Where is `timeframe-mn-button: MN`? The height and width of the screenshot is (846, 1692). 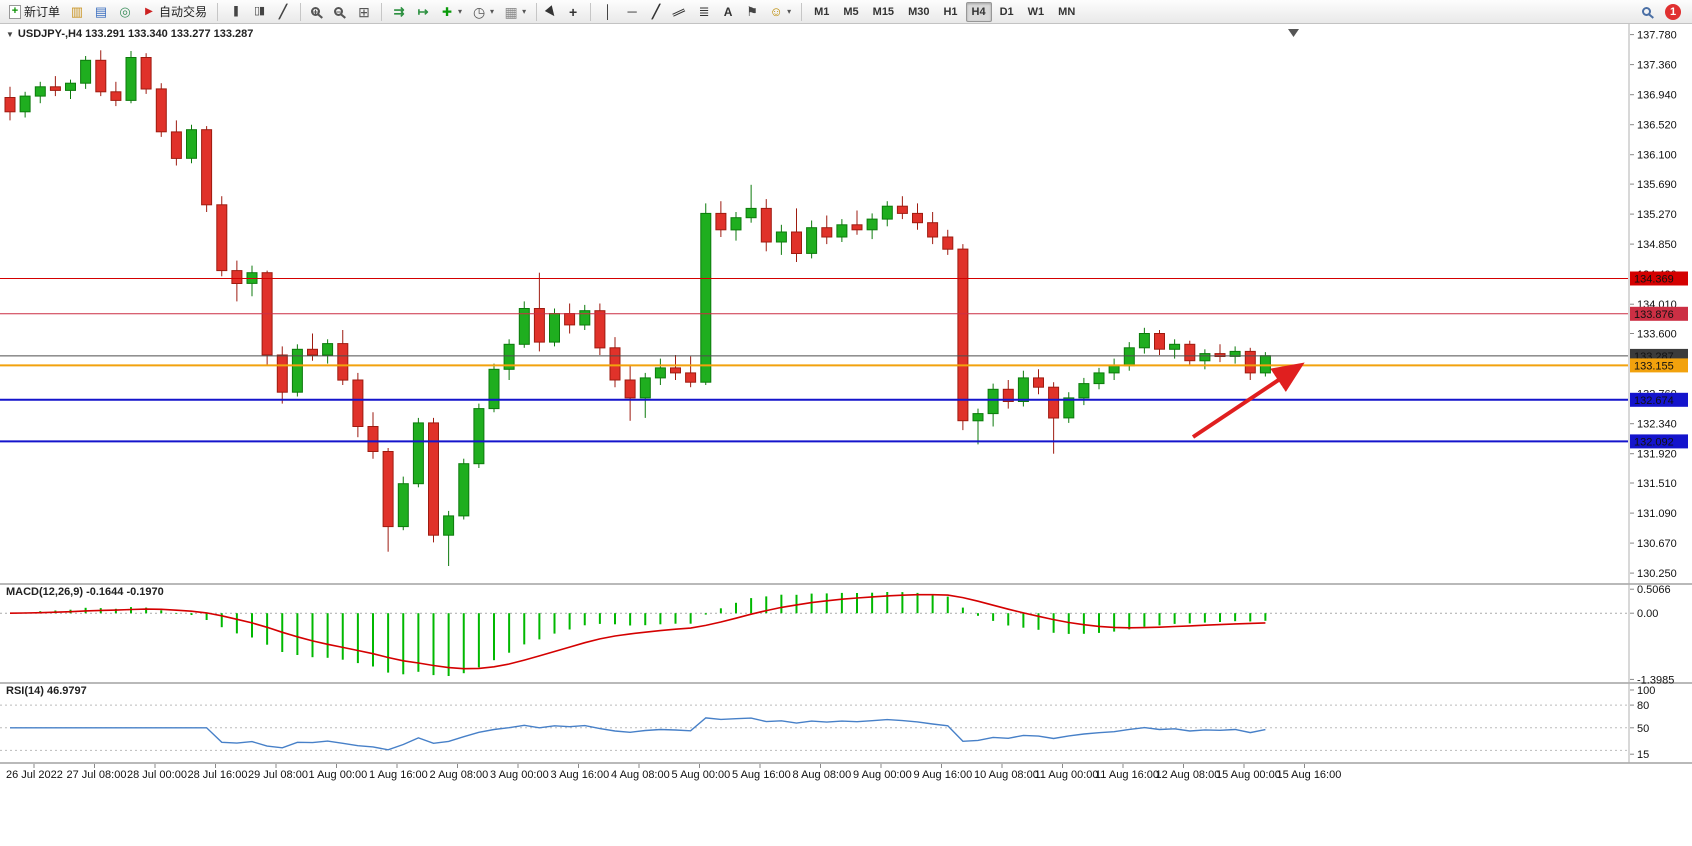 timeframe-mn-button: MN is located at coordinates (1067, 11).